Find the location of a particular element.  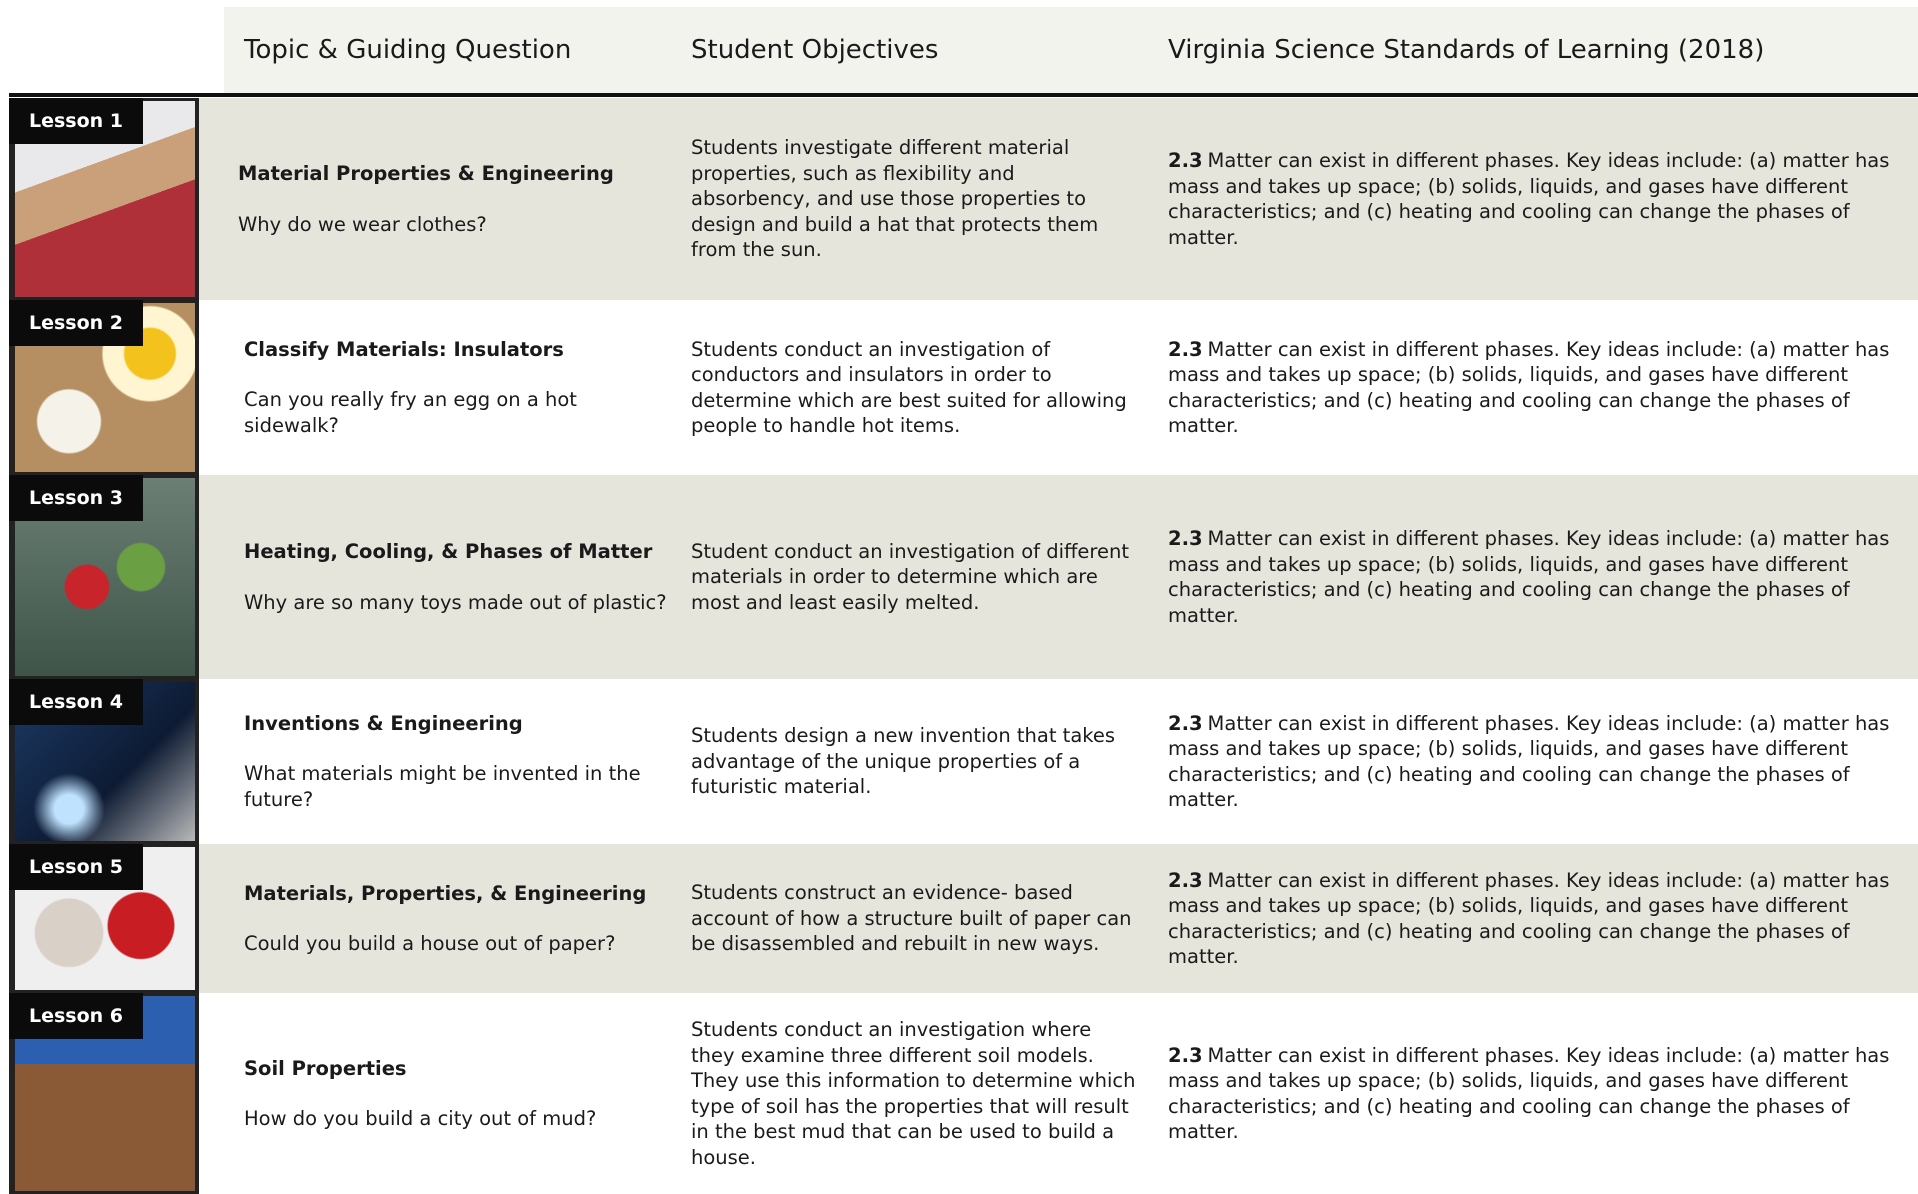

lesson-label: Lesson 2 is located at coordinates (76, 323).